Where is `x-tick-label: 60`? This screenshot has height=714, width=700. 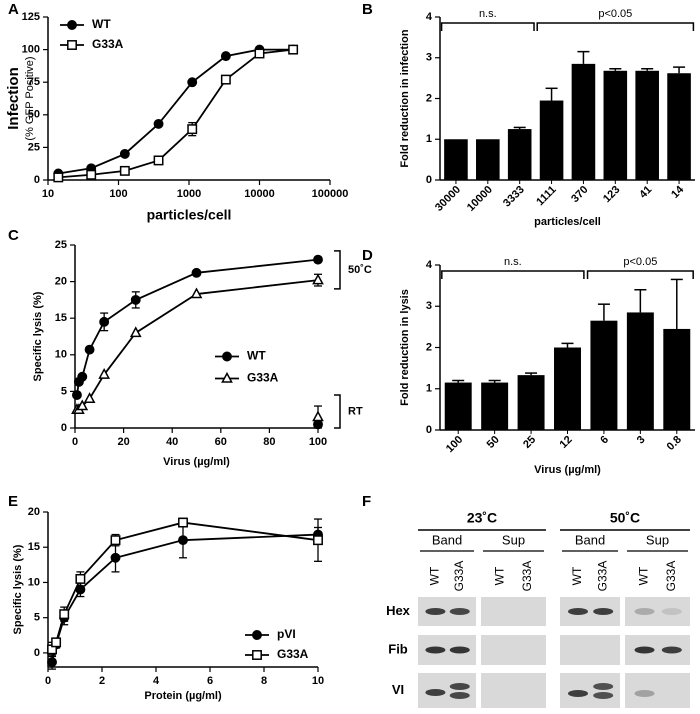 x-tick-label: 60 is located at coordinates (221, 442).